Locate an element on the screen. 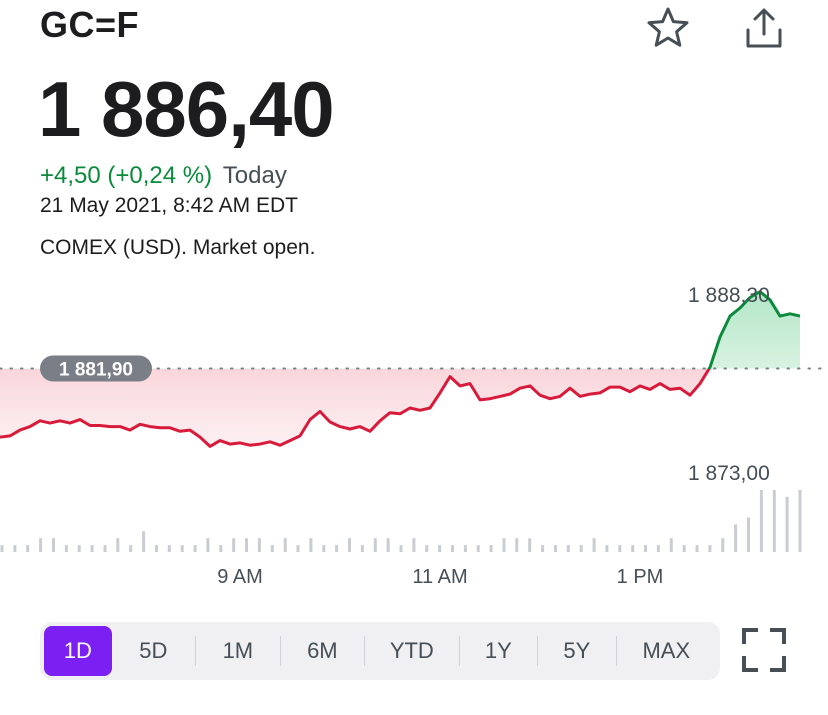  fullscreen-button is located at coordinates (764, 650).